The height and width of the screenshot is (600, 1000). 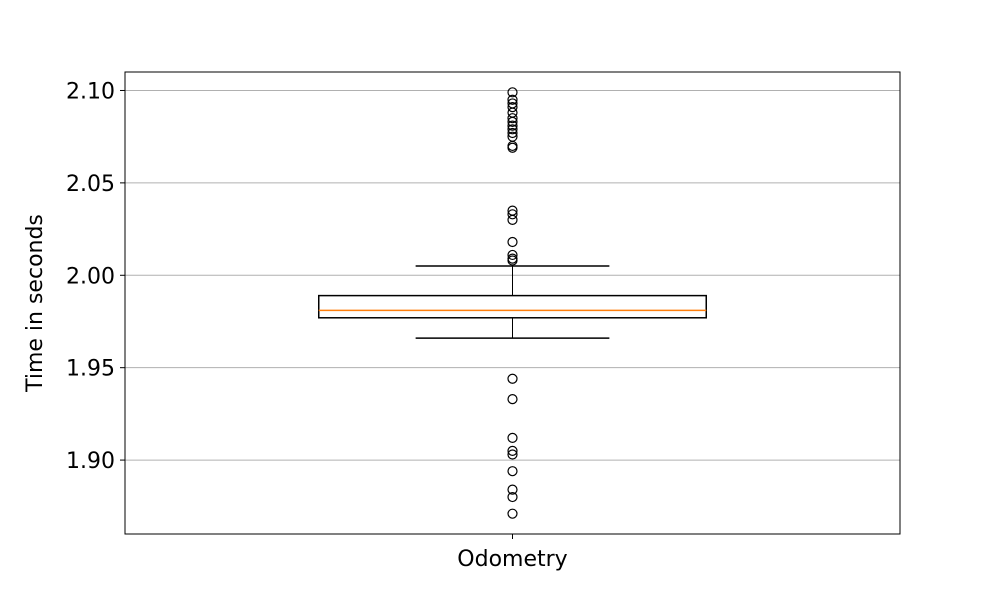 I want to click on y-axis-label: Time in seconds, so click(x=35, y=303).